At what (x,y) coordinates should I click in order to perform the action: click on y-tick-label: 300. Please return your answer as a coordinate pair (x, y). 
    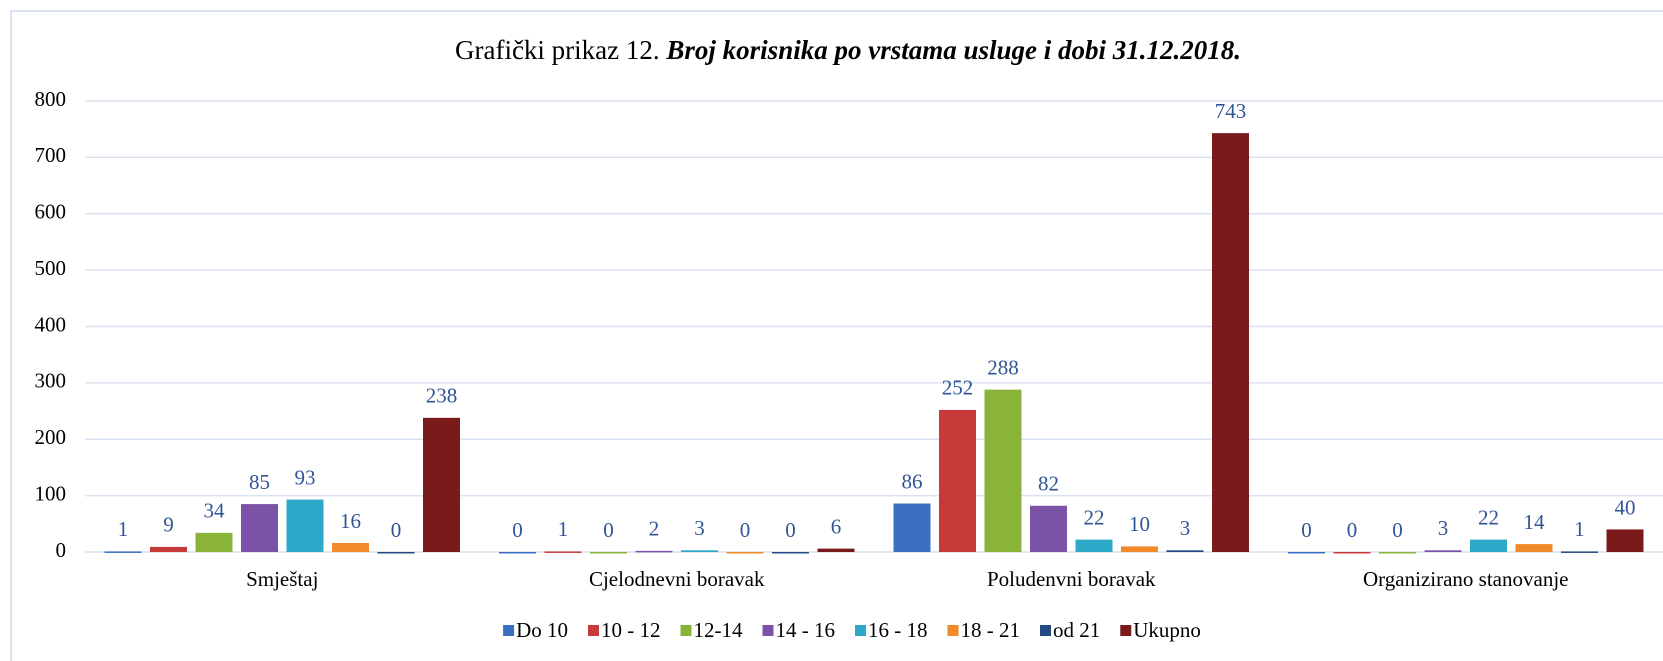
    Looking at the image, I should click on (51, 381).